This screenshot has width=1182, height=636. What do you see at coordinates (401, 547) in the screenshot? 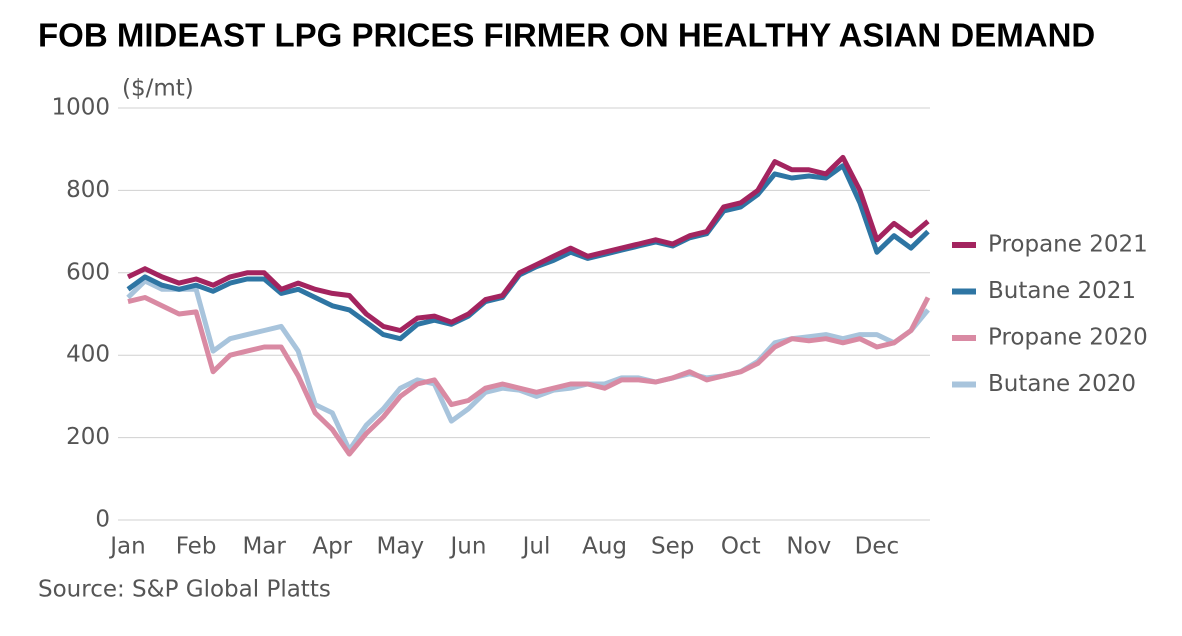
I see `x-tick-label: May` at bounding box center [401, 547].